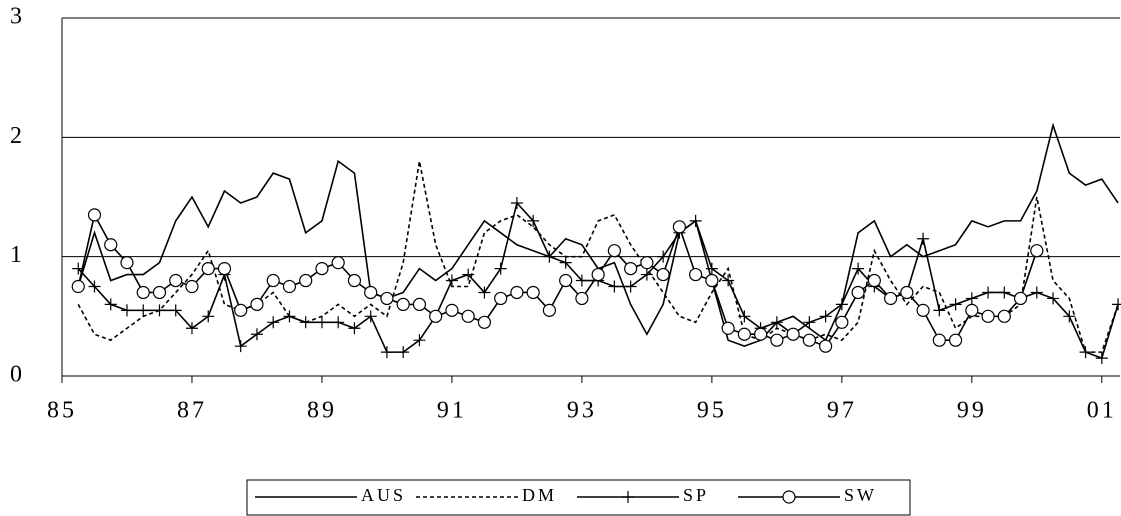  Describe the element at coordinates (452, 411) in the screenshot. I see `x-tick-label: 91` at that location.